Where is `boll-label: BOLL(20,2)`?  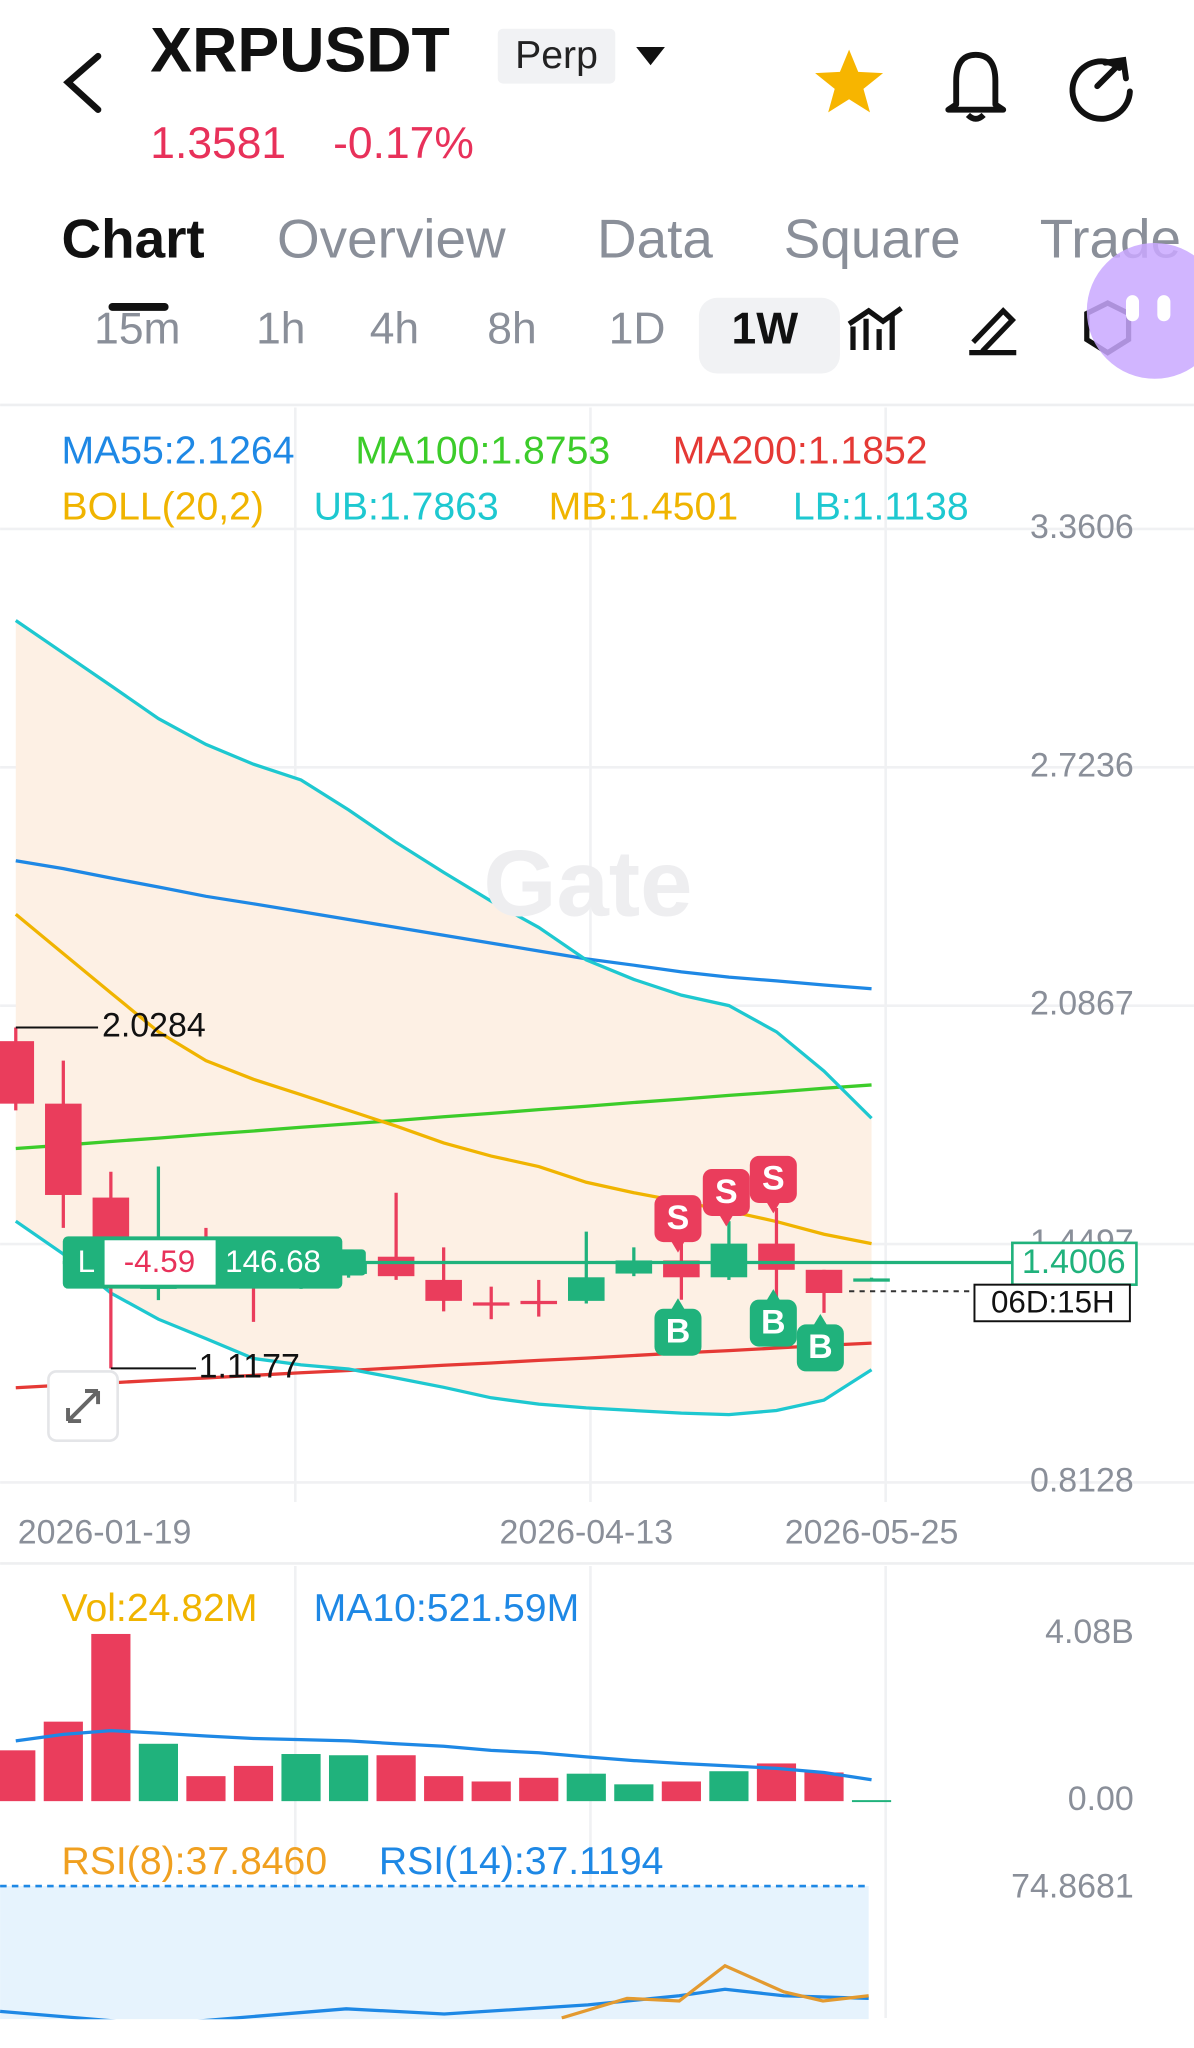
boll-label: BOLL(20,2) is located at coordinates (162, 507).